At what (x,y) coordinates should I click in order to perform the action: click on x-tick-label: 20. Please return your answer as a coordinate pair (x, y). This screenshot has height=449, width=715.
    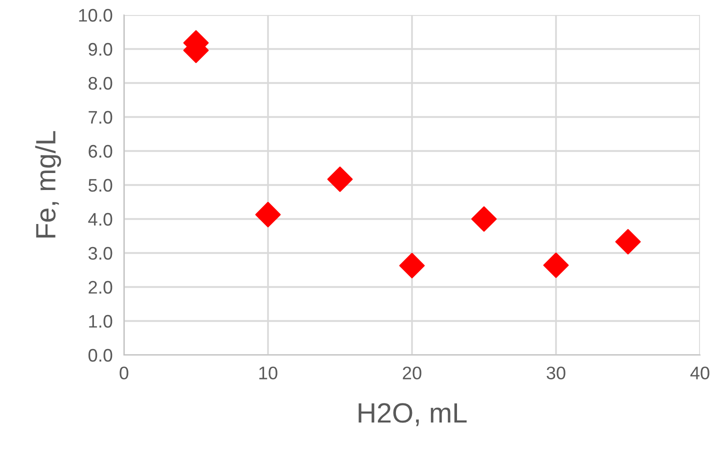
    Looking at the image, I should click on (412, 373).